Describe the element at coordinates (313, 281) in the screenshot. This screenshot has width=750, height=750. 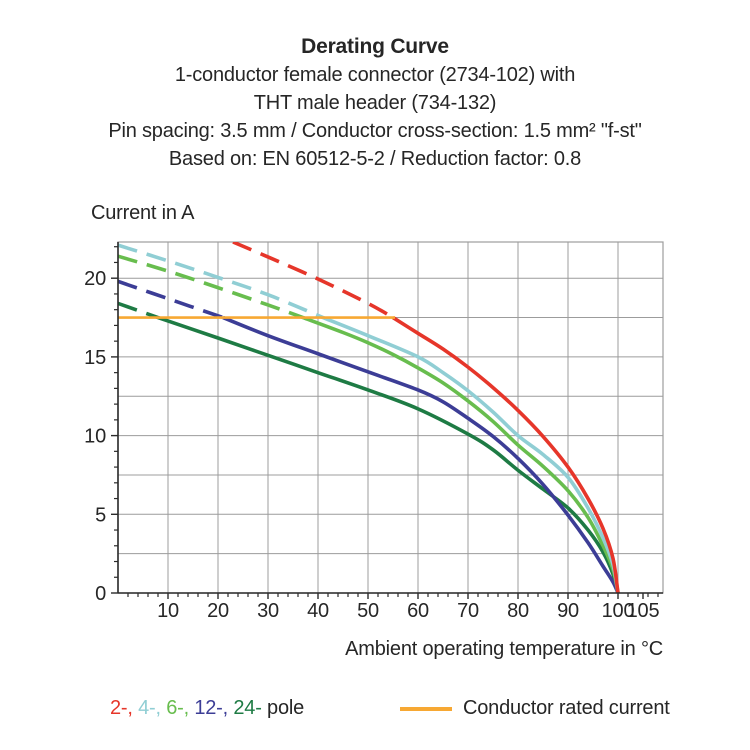
I see `curve-2-pole-dashed` at that location.